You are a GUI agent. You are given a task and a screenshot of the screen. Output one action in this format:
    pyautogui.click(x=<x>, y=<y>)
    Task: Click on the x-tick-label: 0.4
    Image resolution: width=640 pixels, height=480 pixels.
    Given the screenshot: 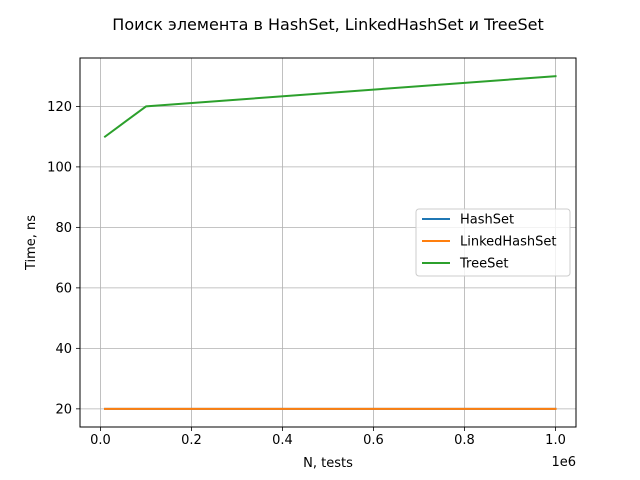 What is the action you would take?
    pyautogui.click(x=282, y=440)
    